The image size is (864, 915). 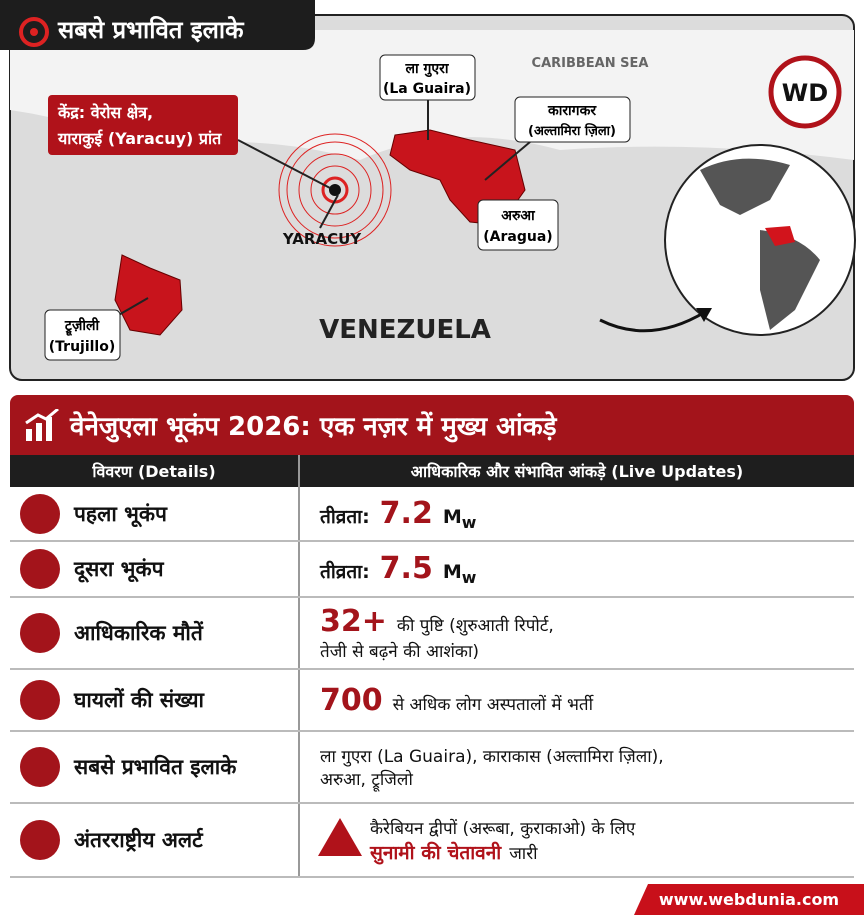 What do you see at coordinates (760, 244) in the screenshot?
I see `continents` at bounding box center [760, 244].